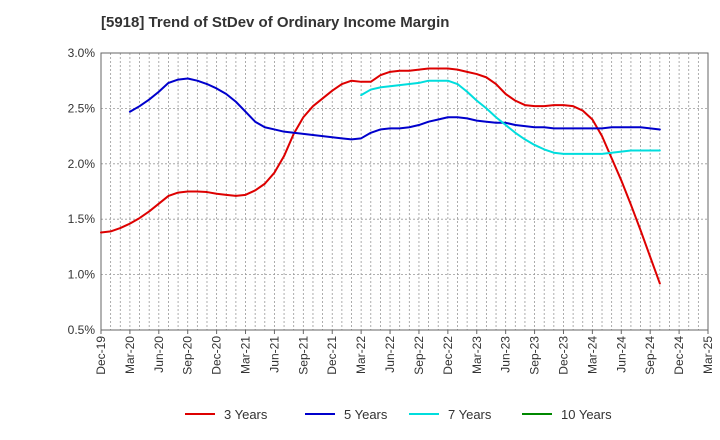  What do you see at coordinates (246, 355) in the screenshot?
I see `x-tick-label: Mar-21` at bounding box center [246, 355].